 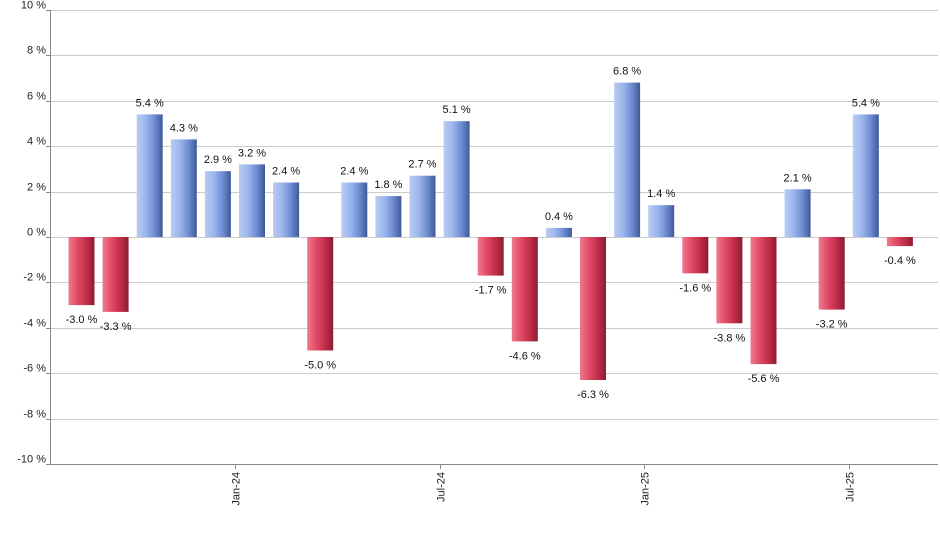 What do you see at coordinates (218, 160) in the screenshot?
I see `data-label: 2.9 %` at bounding box center [218, 160].